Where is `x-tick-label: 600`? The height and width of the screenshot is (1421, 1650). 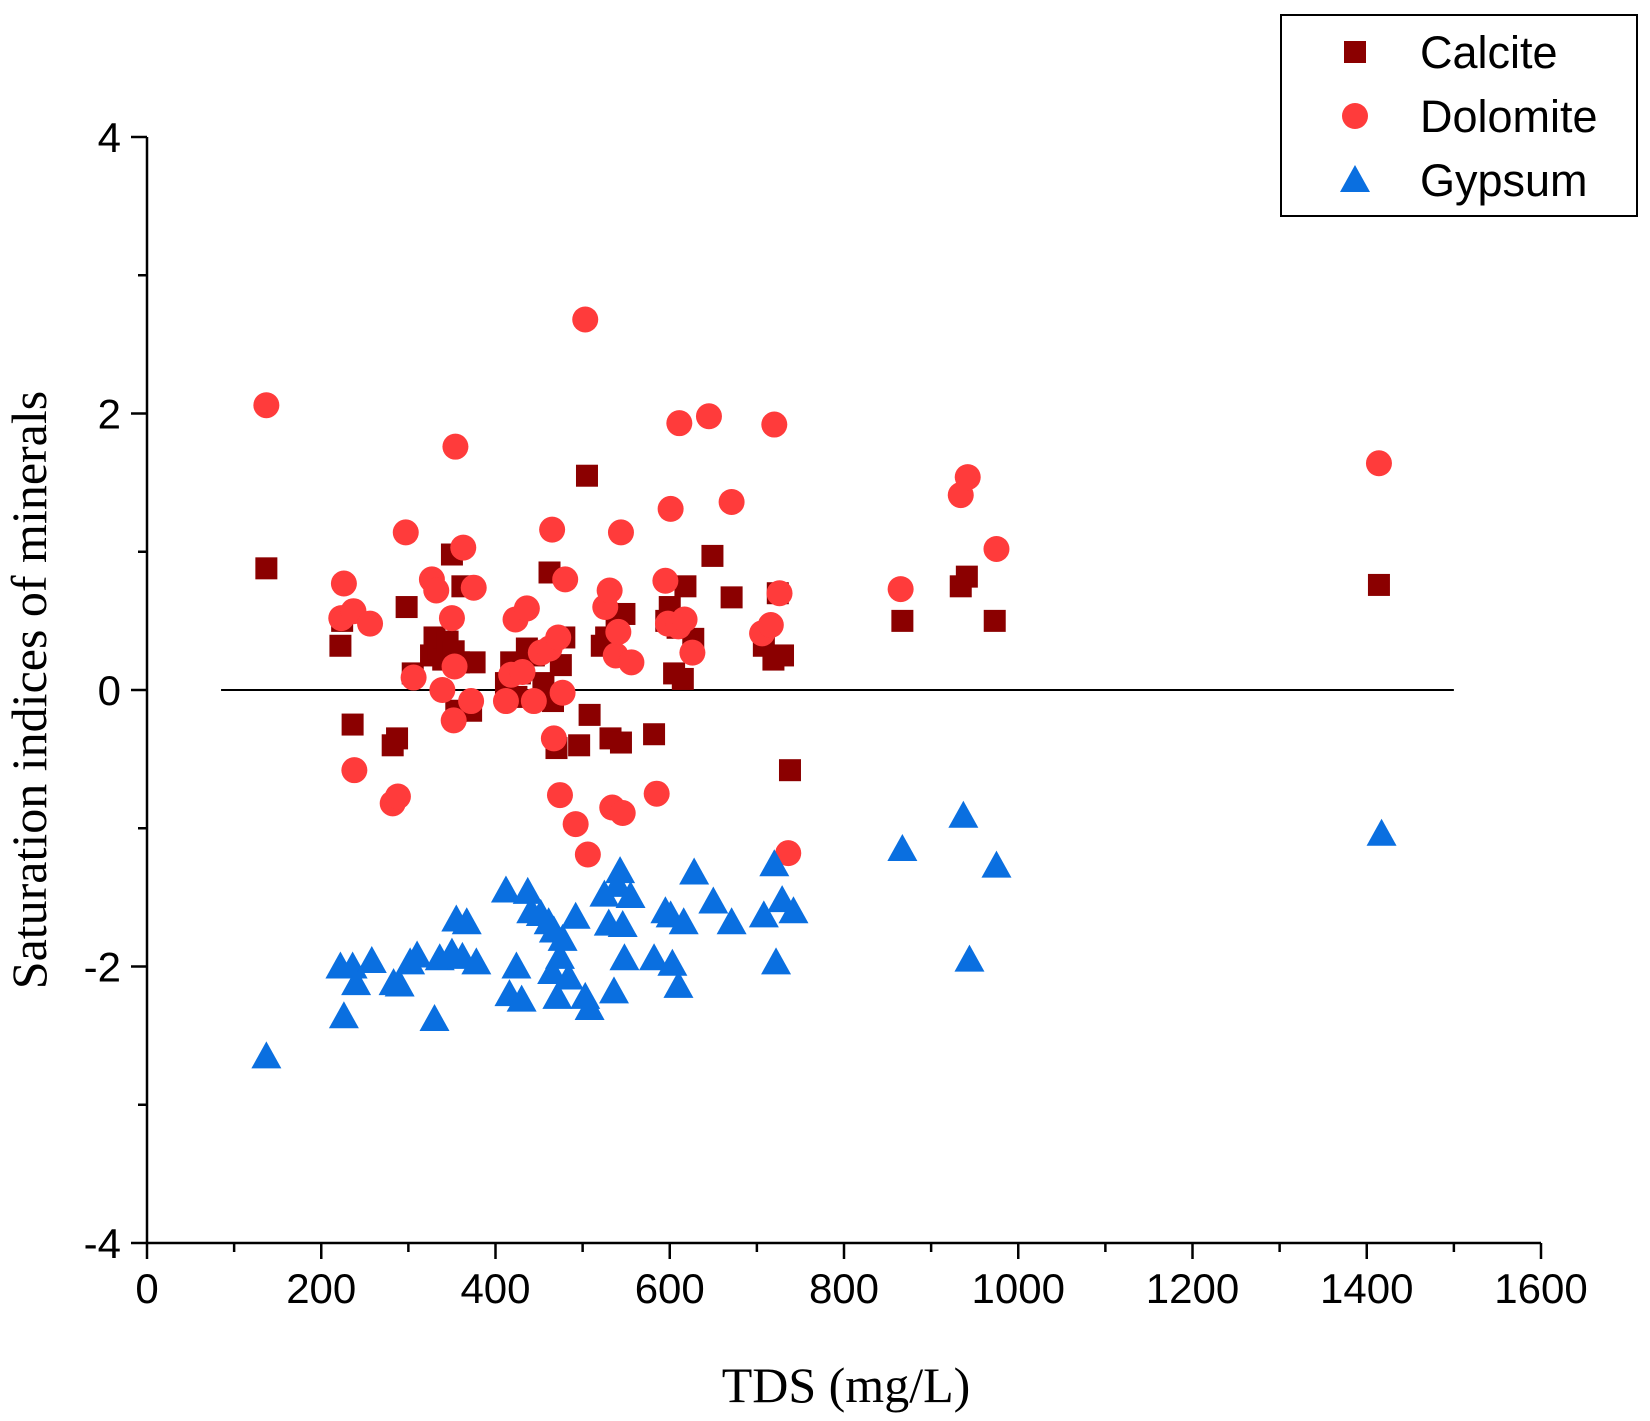
x-tick-label: 600 is located at coordinates (670, 1288).